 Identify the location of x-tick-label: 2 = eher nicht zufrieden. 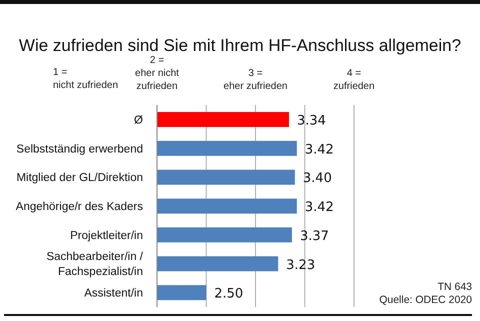
(157, 73).